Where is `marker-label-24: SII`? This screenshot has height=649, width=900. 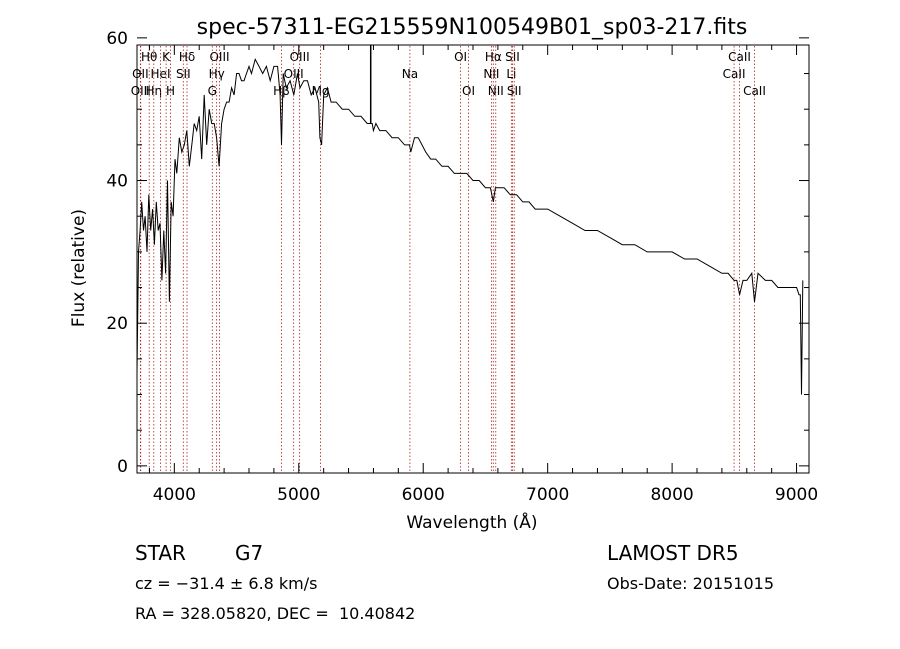 marker-label-24: SII is located at coordinates (514, 91).